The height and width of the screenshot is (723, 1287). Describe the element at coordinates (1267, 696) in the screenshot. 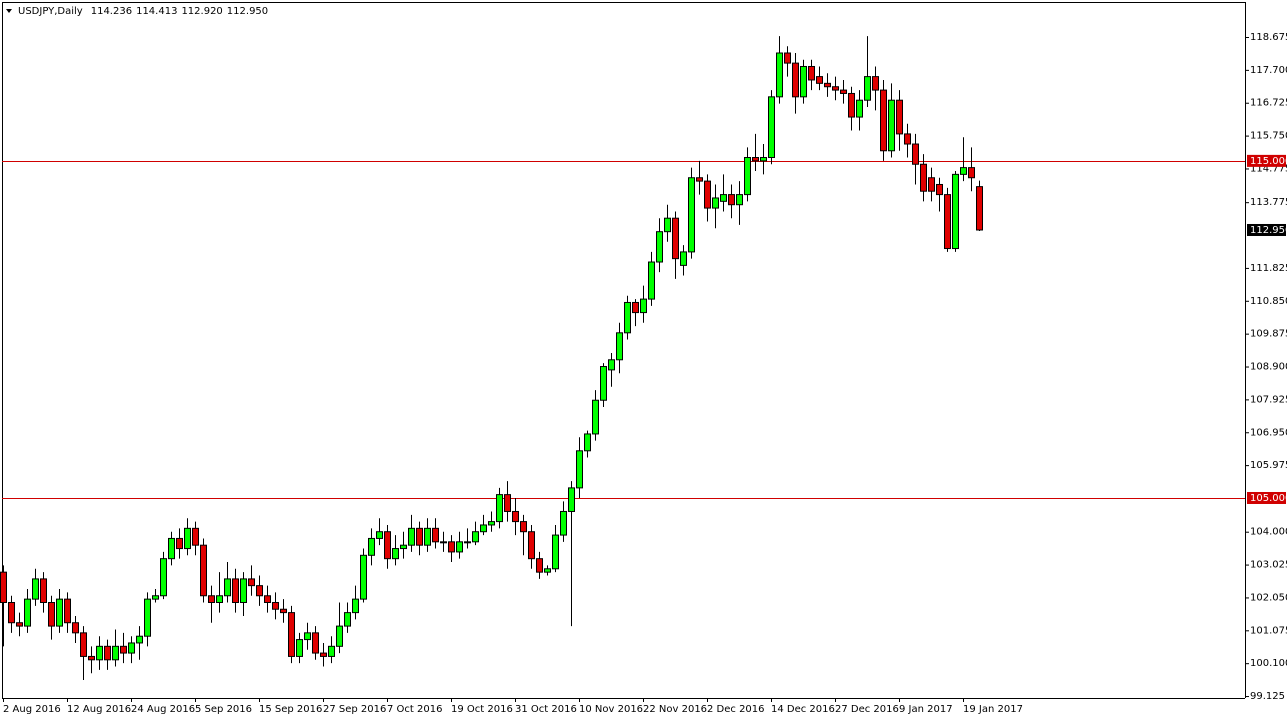

I see `y-tick-label: 99.125` at that location.